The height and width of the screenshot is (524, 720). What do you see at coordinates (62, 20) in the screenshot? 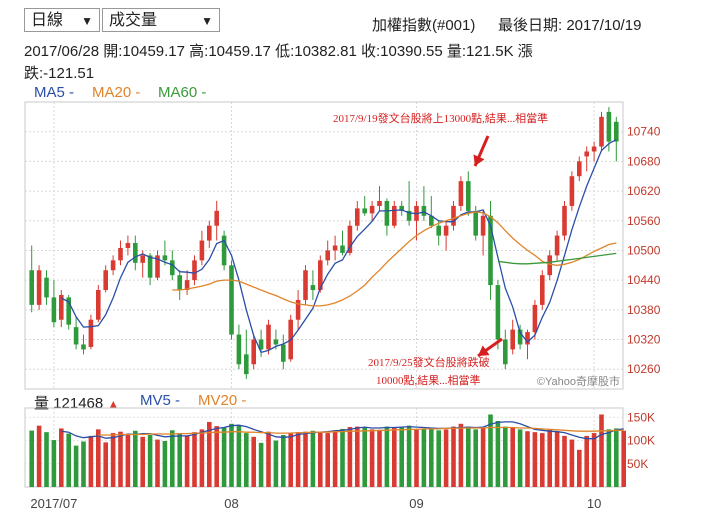
I see `period-select: 日線 ▼` at bounding box center [62, 20].